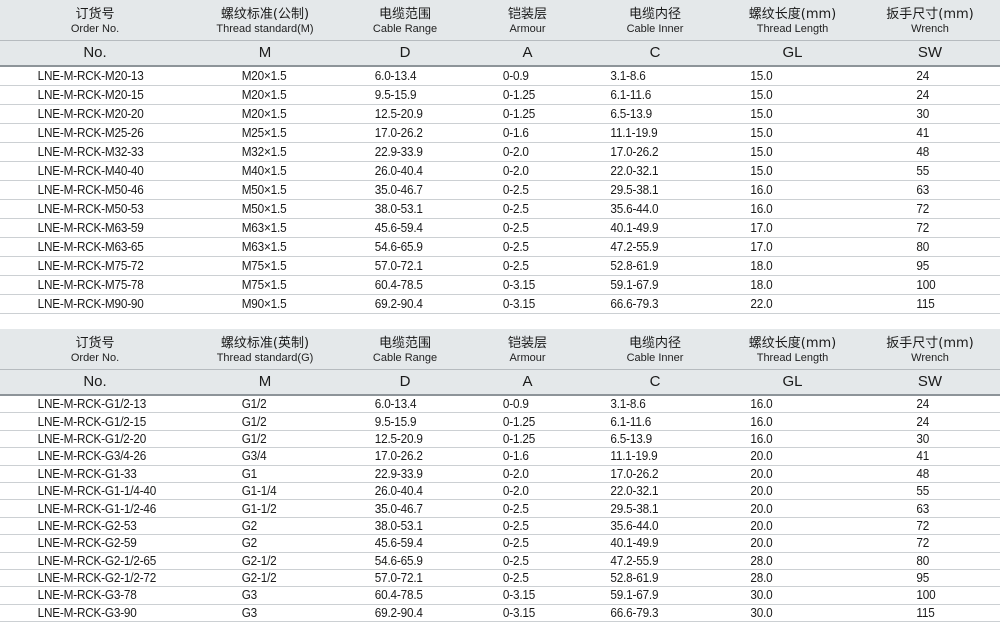 The width and height of the screenshot is (1000, 622). What do you see at coordinates (923, 114) in the screenshot?
I see `table-cell-wrench: 30` at bounding box center [923, 114].